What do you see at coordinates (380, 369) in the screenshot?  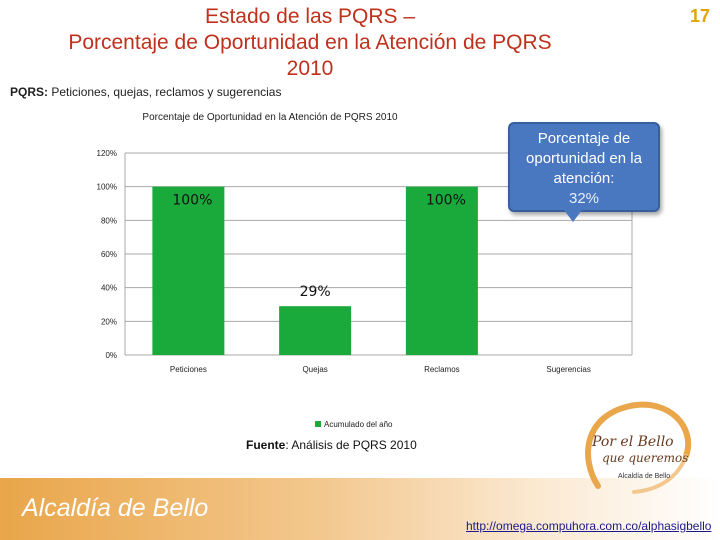 I see `chart-x-axis: Peticiones Quejas Reclamos Sugerencias` at bounding box center [380, 369].